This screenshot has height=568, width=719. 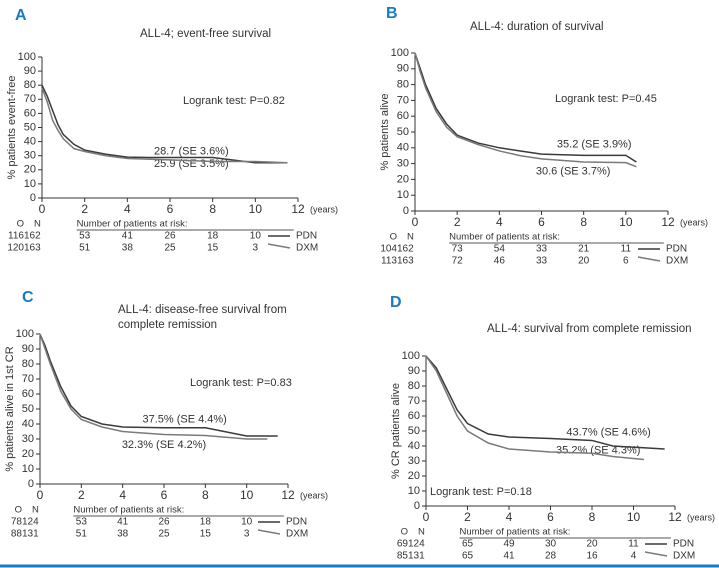 What do you see at coordinates (500, 261) in the screenshot?
I see `at-risk: 46` at bounding box center [500, 261].